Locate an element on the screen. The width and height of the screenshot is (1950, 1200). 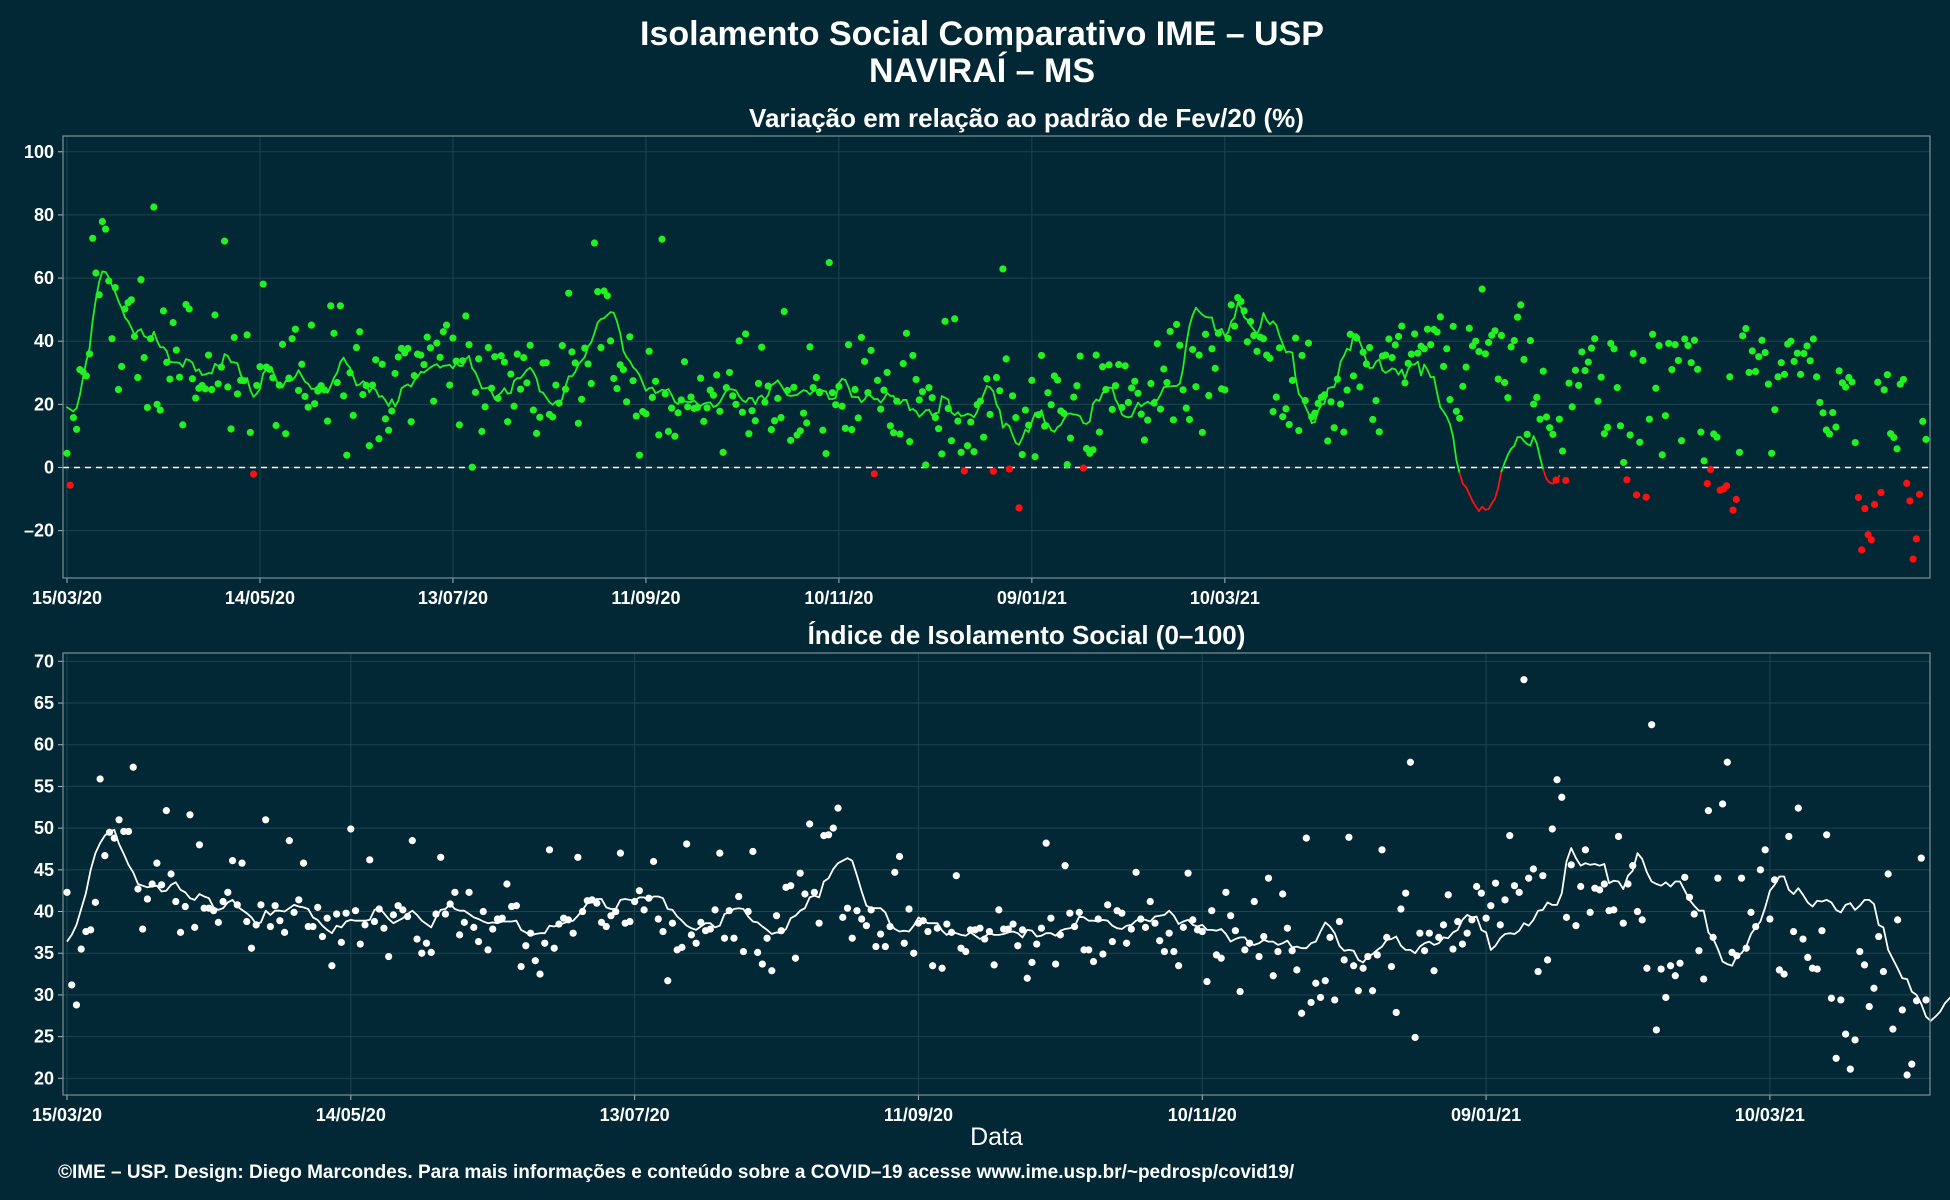
x-tick-label: 10/11/20 is located at coordinates (1202, 1115).